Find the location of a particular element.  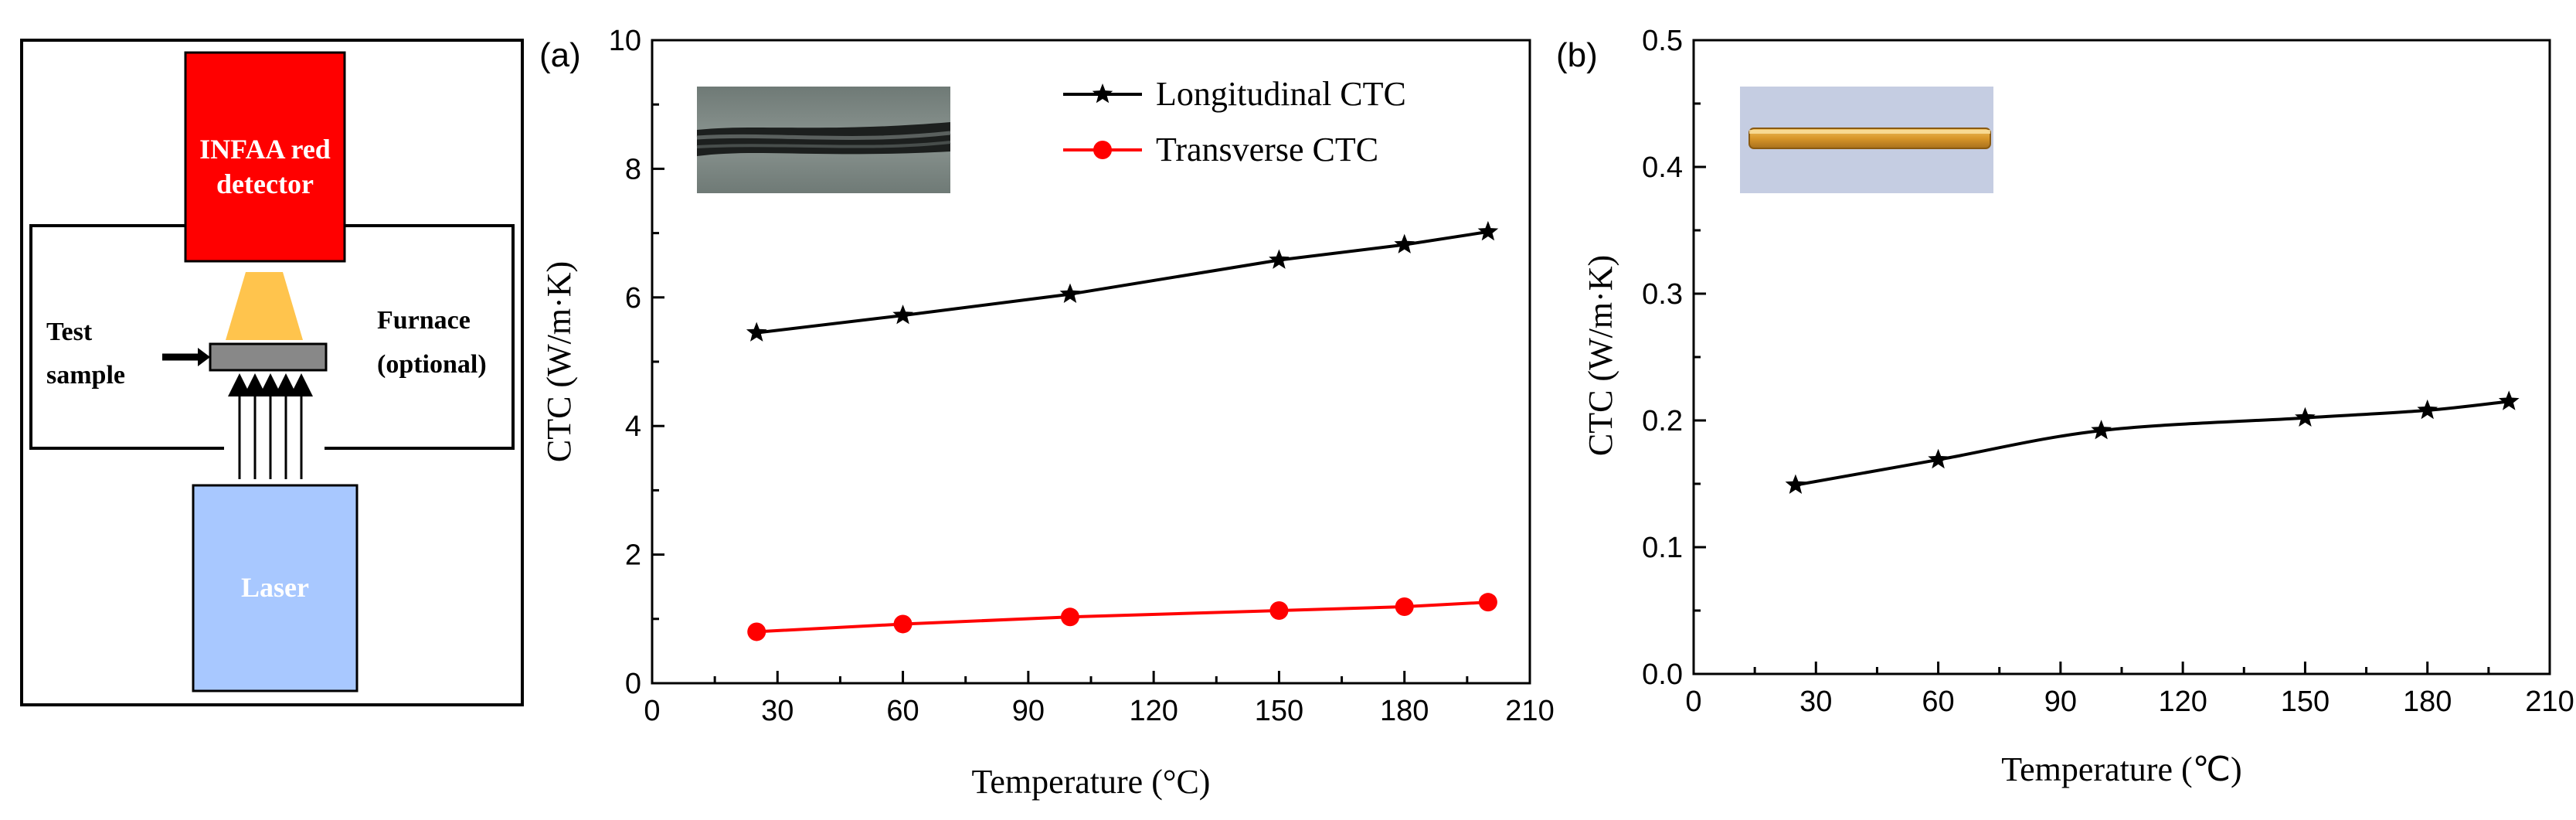

chart-a-ylabel: CTC (W/m·K) is located at coordinates (559, 361).